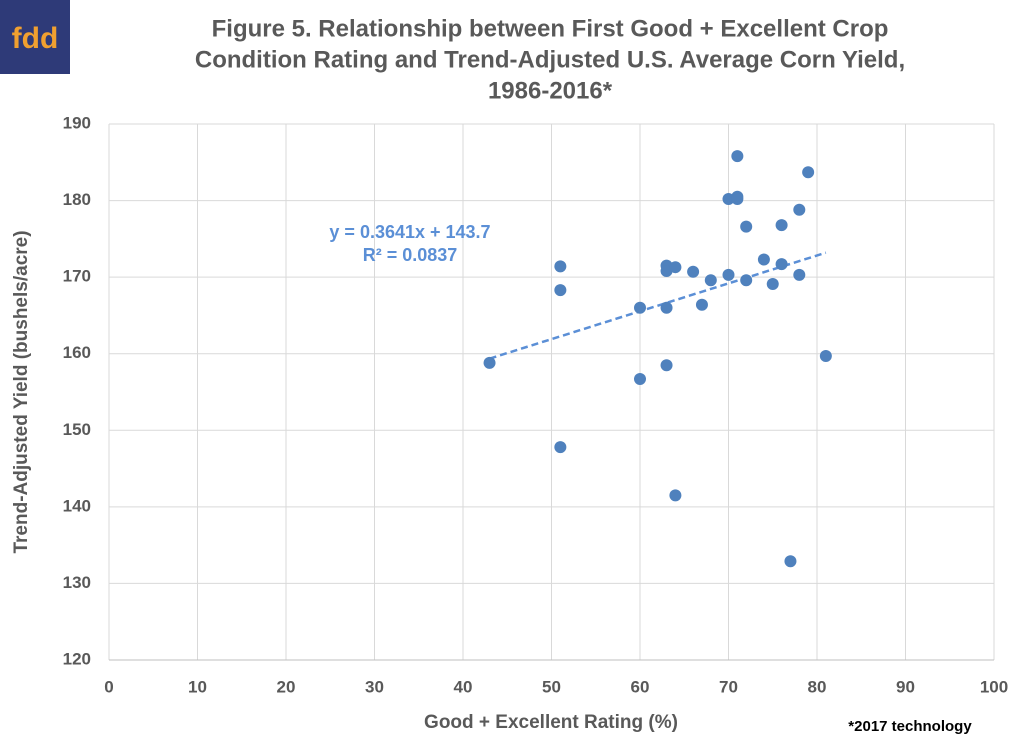  I want to click on y-tick-label: 140, so click(77, 505).